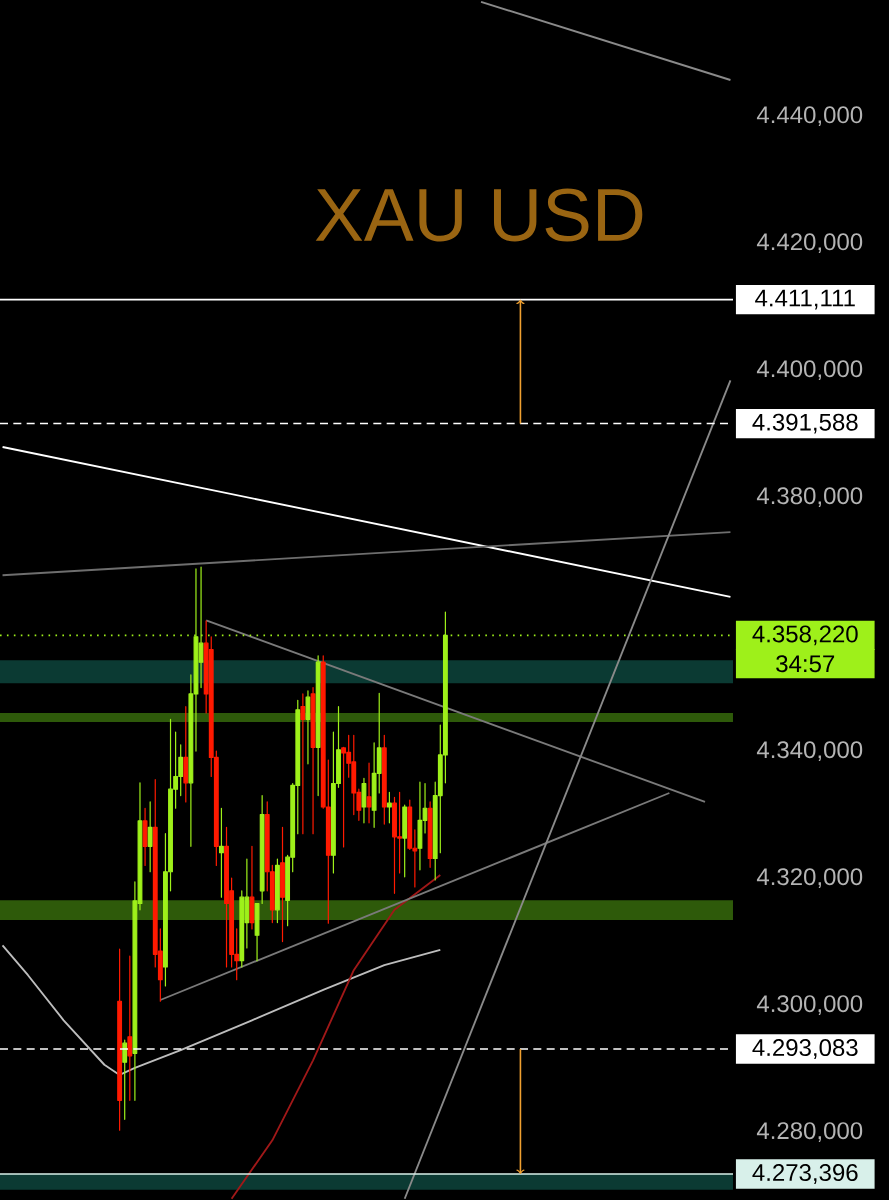  I want to click on ref-line-label: 4.273,396, so click(805, 1174).